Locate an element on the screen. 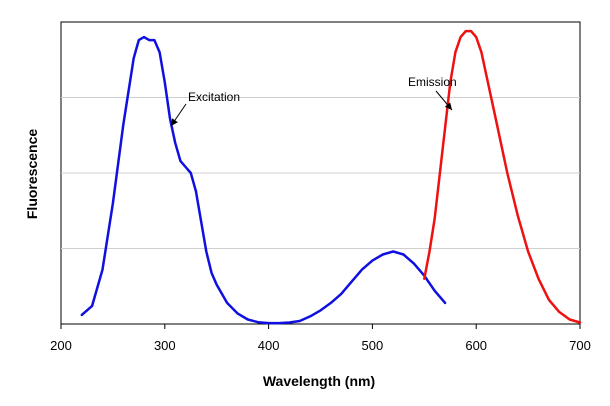  x-tick-label: 400 is located at coordinates (269, 345).